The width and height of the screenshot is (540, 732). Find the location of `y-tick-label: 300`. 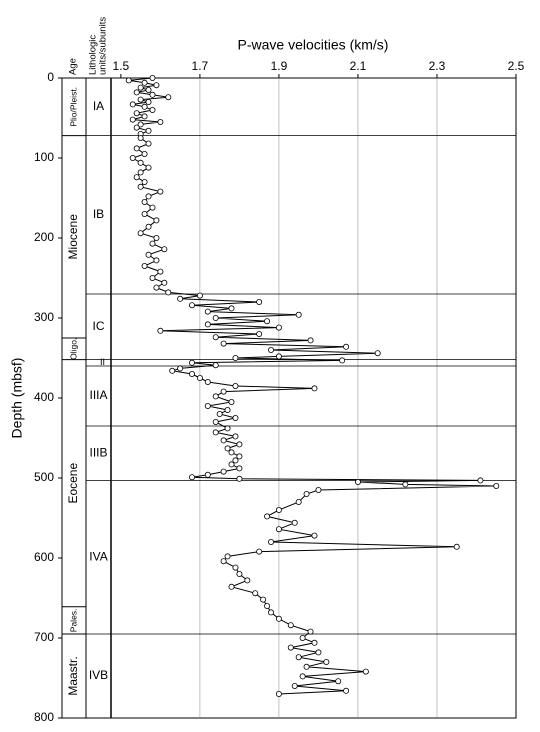

y-tick-label: 300 is located at coordinates (44, 317).